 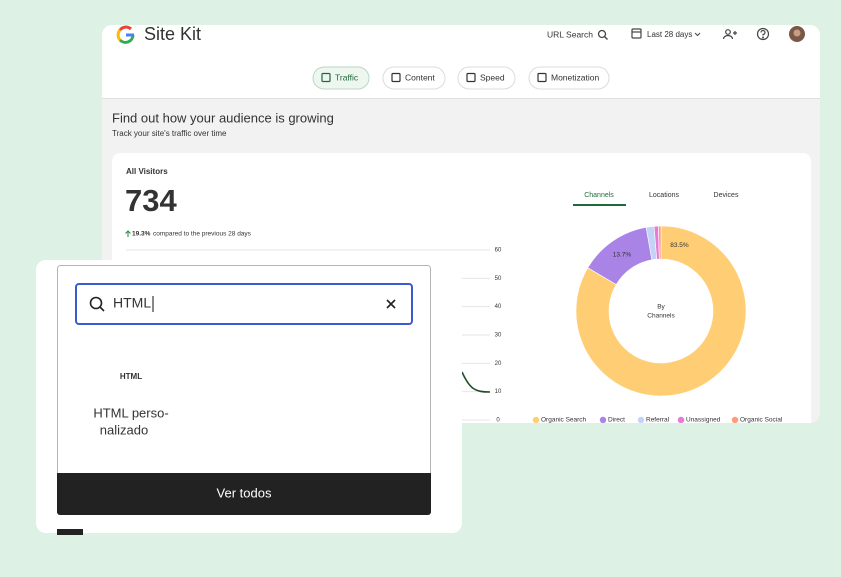 What do you see at coordinates (141, 234) in the screenshot?
I see `change-value: 19.3%` at bounding box center [141, 234].